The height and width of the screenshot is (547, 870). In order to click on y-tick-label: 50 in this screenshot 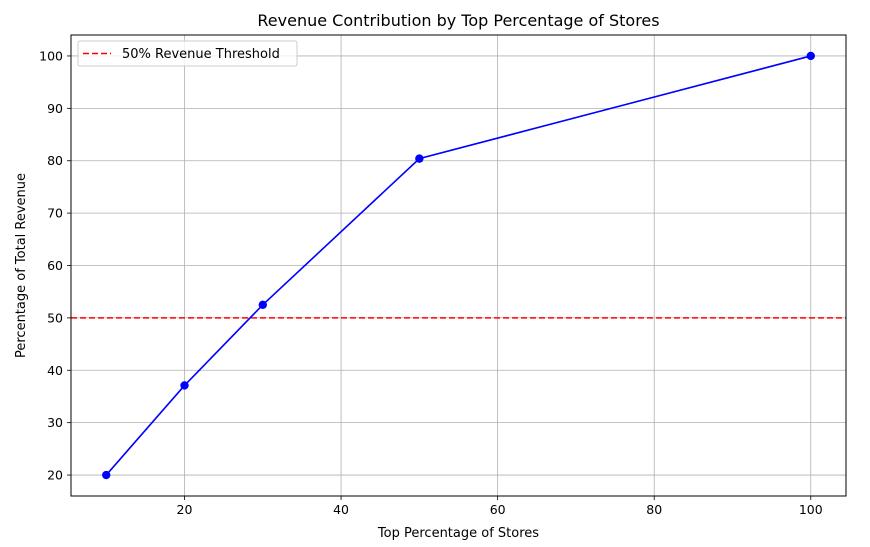, I will do `click(55, 317)`.